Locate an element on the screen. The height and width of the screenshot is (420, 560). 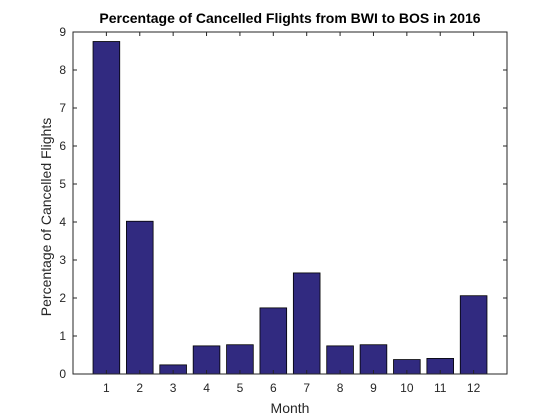
x-tick-label: 6 is located at coordinates (273, 388).